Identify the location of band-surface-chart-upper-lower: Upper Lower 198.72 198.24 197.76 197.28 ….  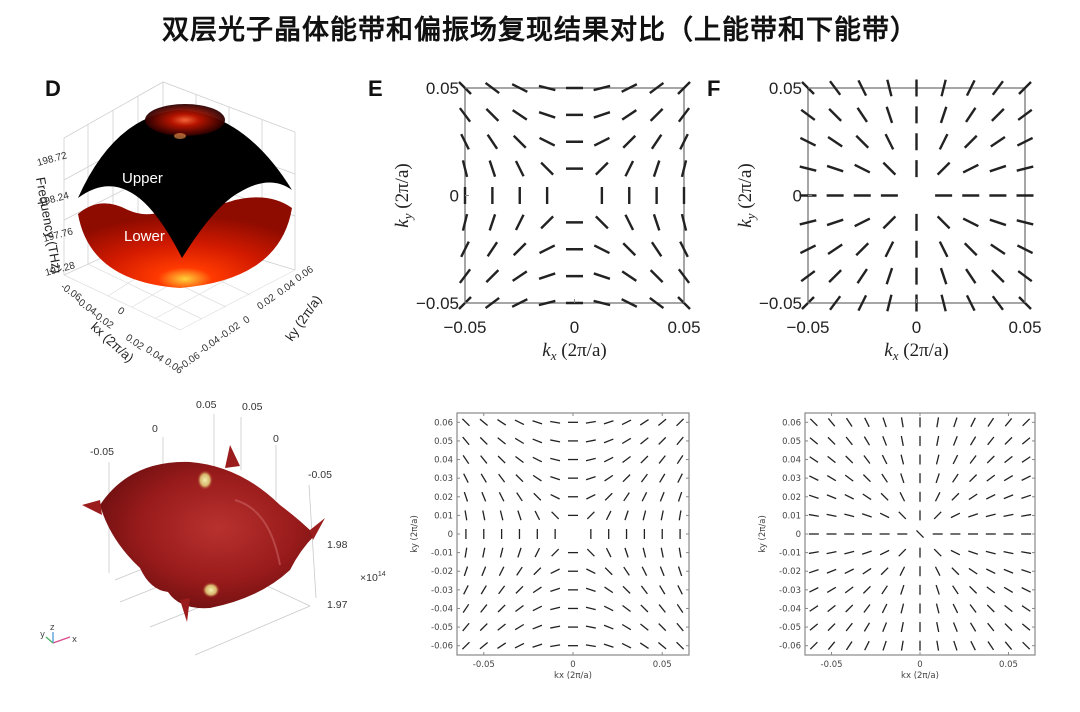
(178, 229).